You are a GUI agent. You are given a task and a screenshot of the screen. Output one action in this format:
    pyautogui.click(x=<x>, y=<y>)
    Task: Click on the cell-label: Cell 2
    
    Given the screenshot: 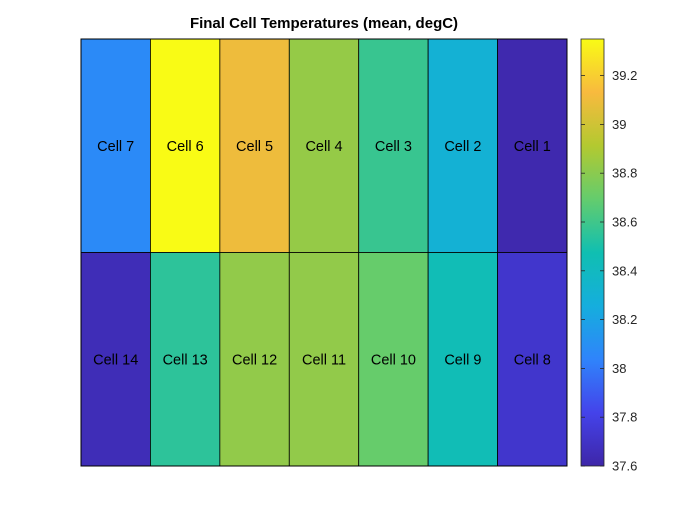 What is the action you would take?
    pyautogui.click(x=462, y=147)
    